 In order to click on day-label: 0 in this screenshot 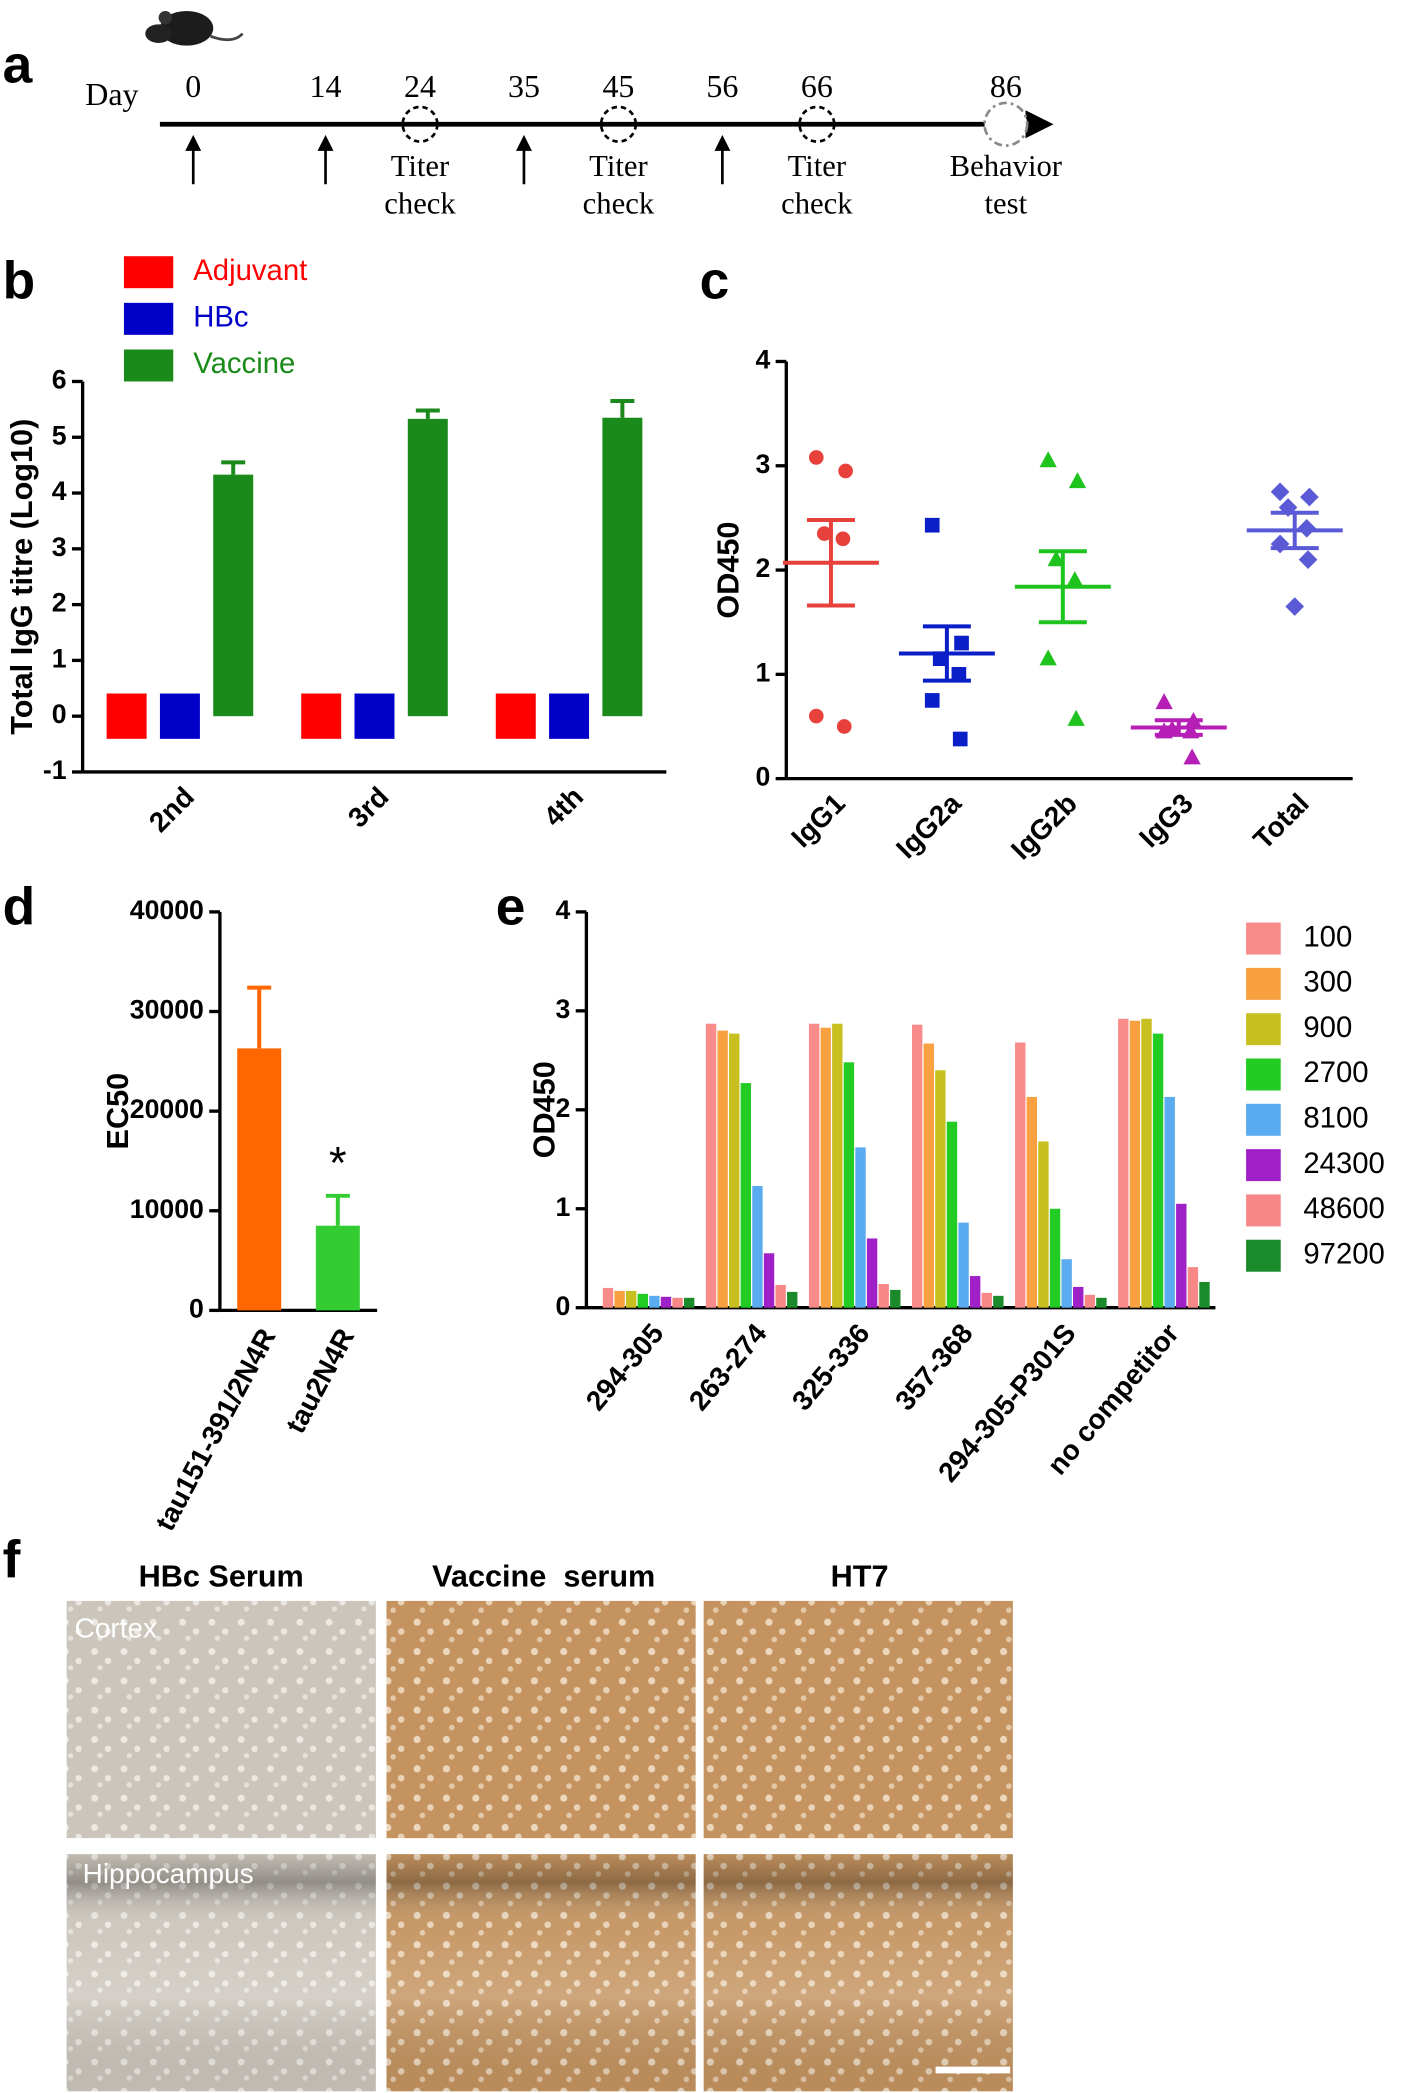, I will do `click(193, 86)`.